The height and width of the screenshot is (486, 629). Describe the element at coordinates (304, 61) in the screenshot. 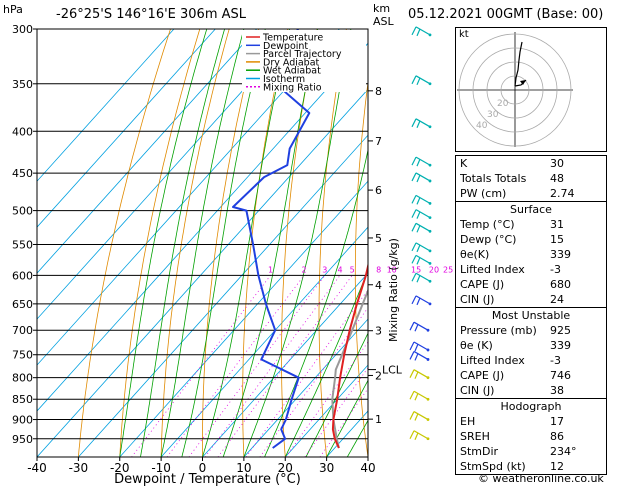

I see `legend-background` at that location.